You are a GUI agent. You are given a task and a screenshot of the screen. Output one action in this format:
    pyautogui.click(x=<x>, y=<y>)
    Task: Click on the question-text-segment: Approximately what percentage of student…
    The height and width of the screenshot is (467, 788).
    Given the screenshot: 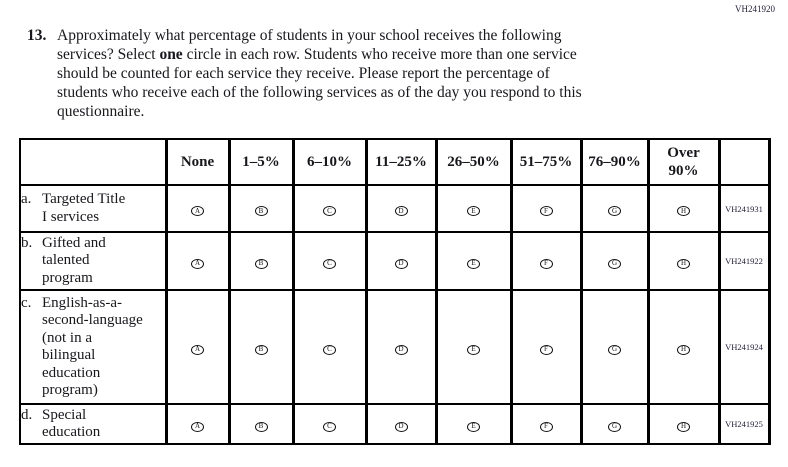 What is the action you would take?
    pyautogui.click(x=309, y=45)
    